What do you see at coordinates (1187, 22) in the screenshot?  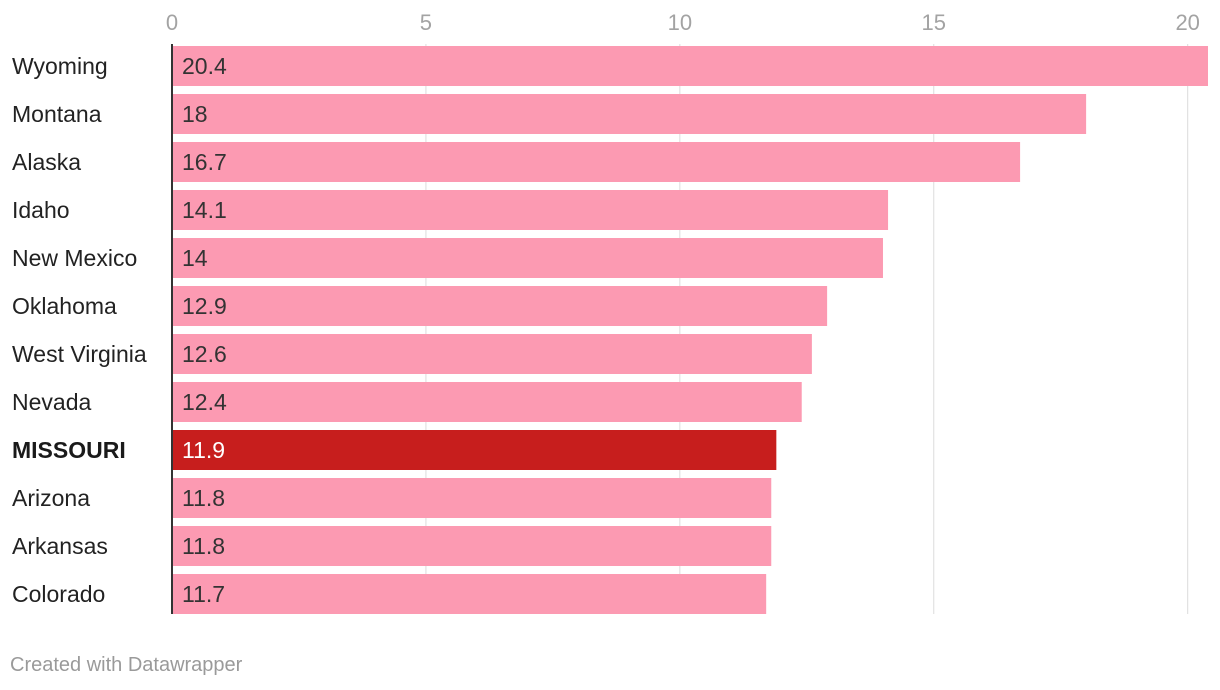 I see `x-tick-label: 20` at bounding box center [1187, 22].